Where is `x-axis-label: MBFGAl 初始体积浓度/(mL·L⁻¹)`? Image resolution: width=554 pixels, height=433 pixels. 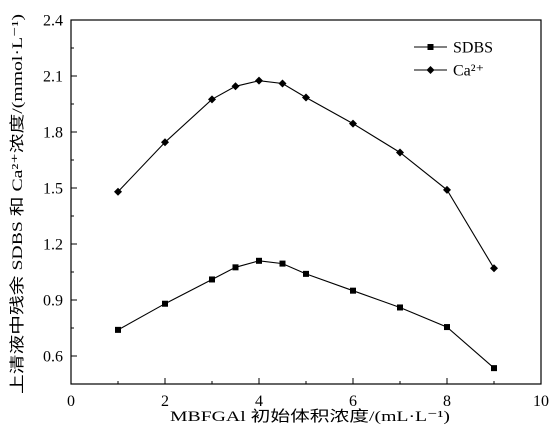 x-axis-label: MBFGAl 初始体积浓度/(mL·L⁻¹) is located at coordinates (310, 416).